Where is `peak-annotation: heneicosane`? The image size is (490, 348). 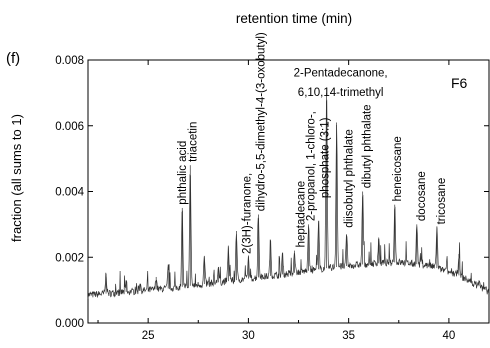
peak-annotation: heneicosane is located at coordinates (398, 168).